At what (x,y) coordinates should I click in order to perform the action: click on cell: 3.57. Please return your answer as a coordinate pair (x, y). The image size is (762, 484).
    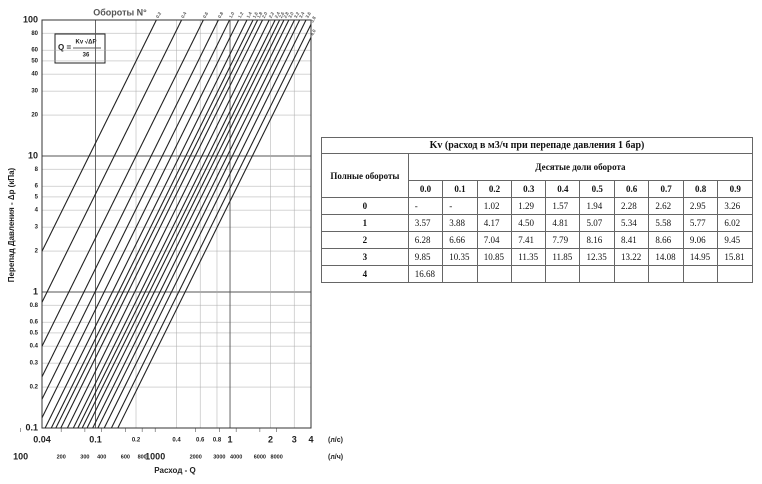
    Looking at the image, I should click on (425, 223).